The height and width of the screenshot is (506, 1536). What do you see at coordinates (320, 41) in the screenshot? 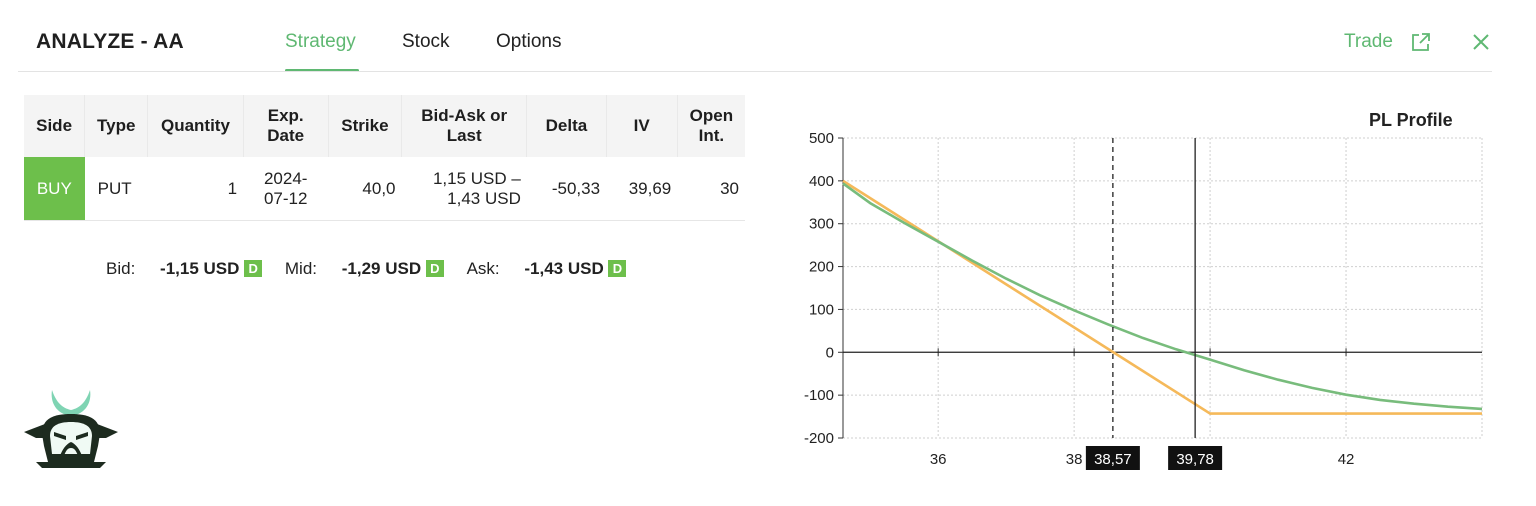
I see `tab-strategy: Strategy` at bounding box center [320, 41].